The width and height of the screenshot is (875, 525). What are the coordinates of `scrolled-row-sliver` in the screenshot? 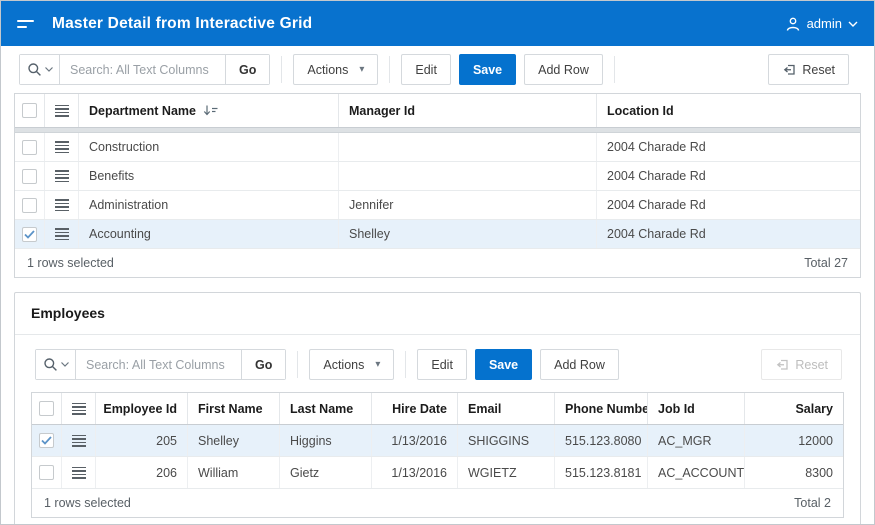 It's located at (437, 130).